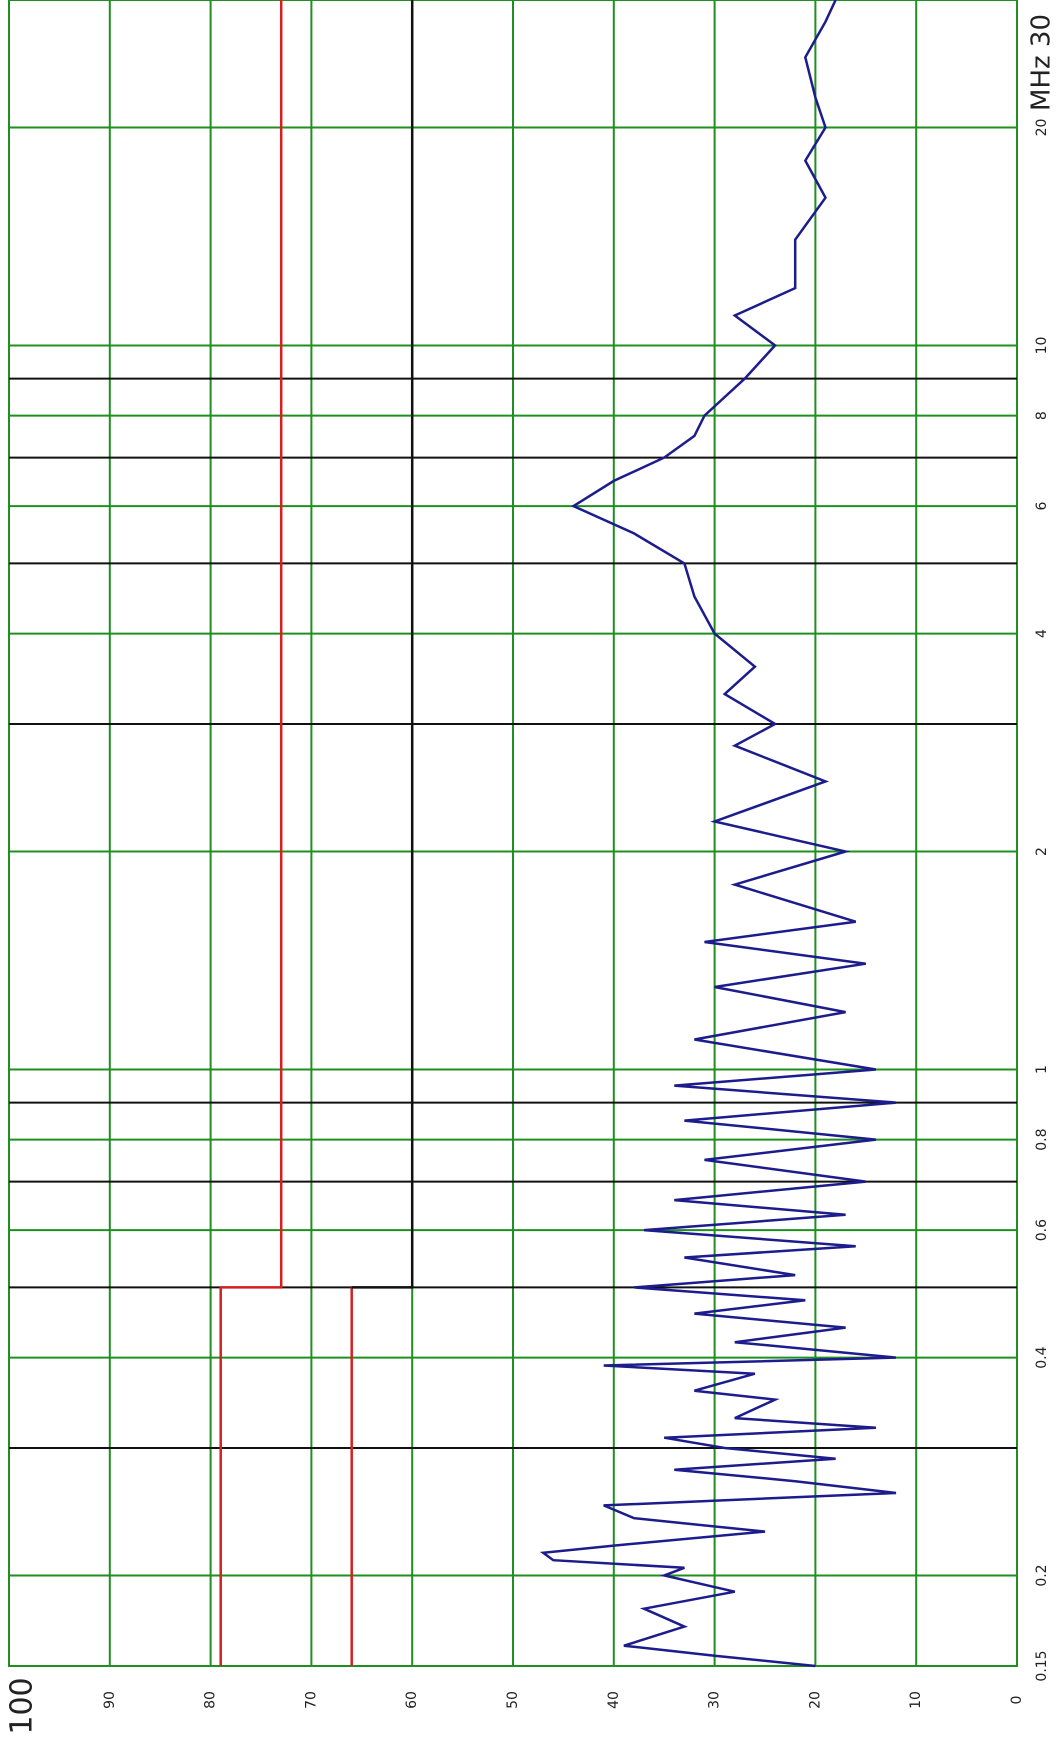  I want to click on x-tick-label: 0.8, so click(1042, 1140).